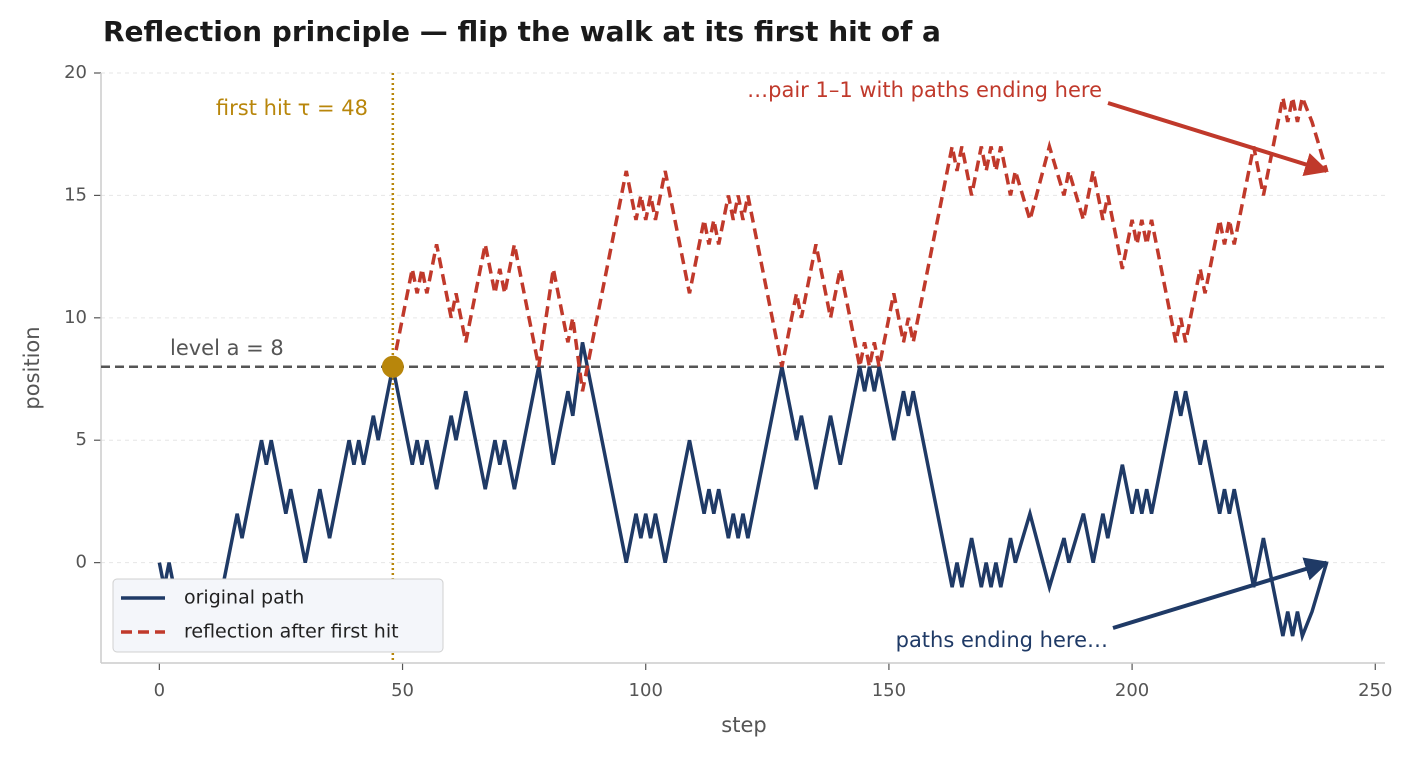  Describe the element at coordinates (227, 348) in the screenshot. I see `annotation: level a = 8` at that location.